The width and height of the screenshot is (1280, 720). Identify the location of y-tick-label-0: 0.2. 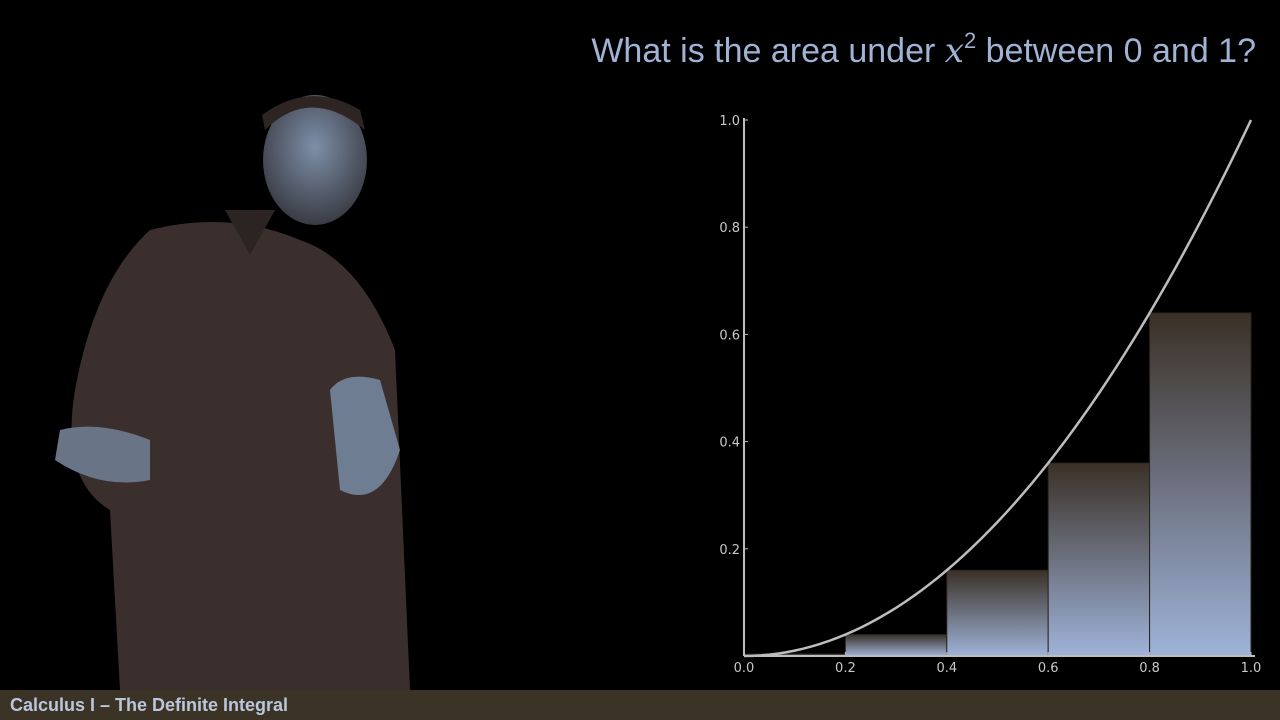
(729, 550).